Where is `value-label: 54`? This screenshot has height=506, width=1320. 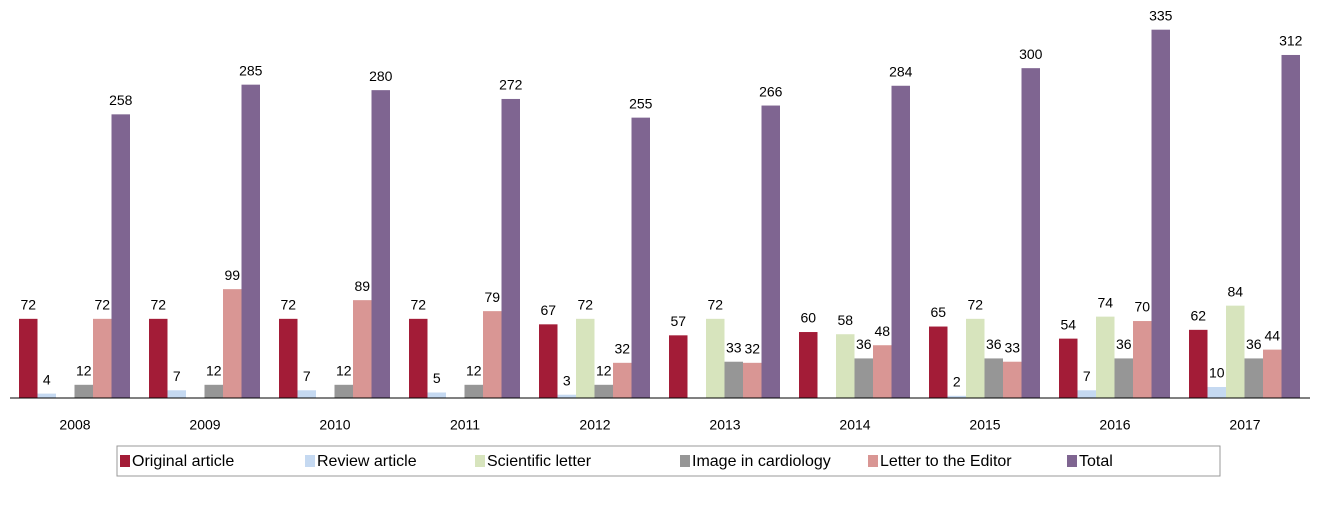
value-label: 54 is located at coordinates (1068, 324).